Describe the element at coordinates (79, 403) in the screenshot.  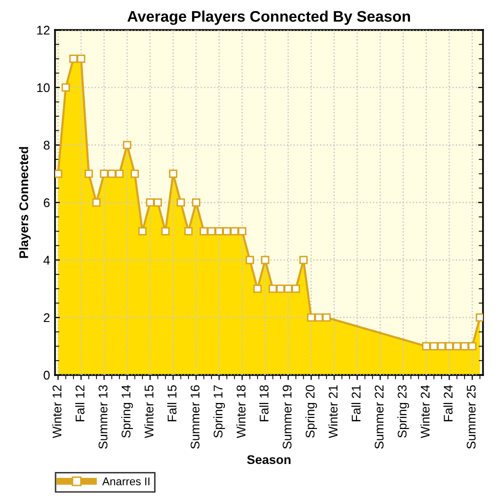
I see `x-tick-label: Fall 12` at that location.